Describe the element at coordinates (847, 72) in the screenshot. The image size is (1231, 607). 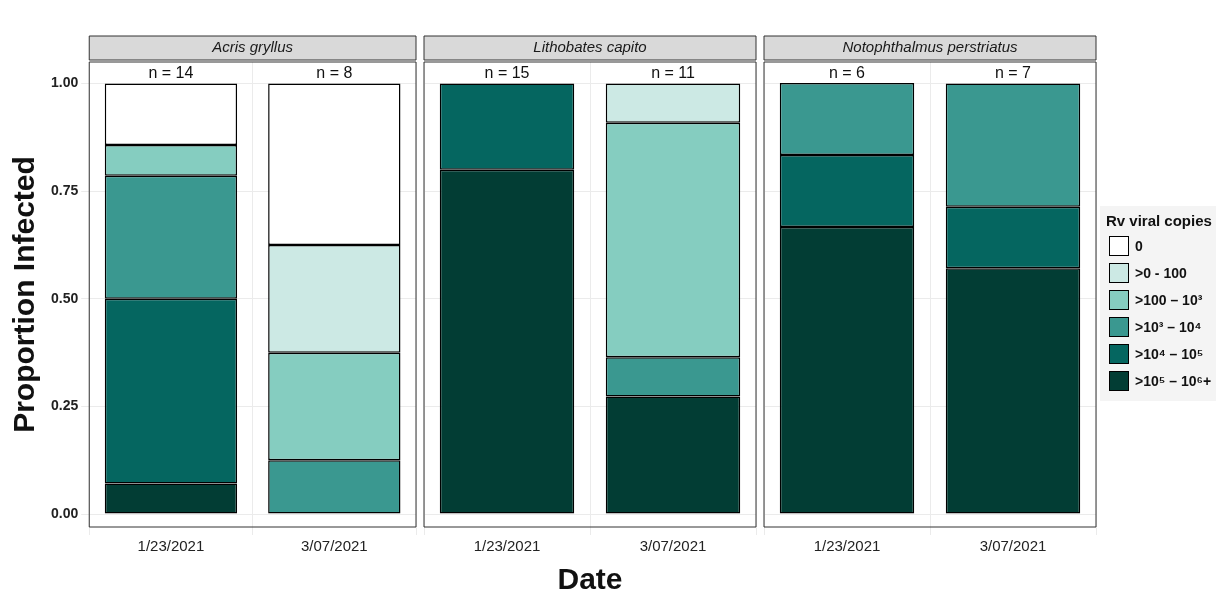
I see `annotation: n = 6` at that location.